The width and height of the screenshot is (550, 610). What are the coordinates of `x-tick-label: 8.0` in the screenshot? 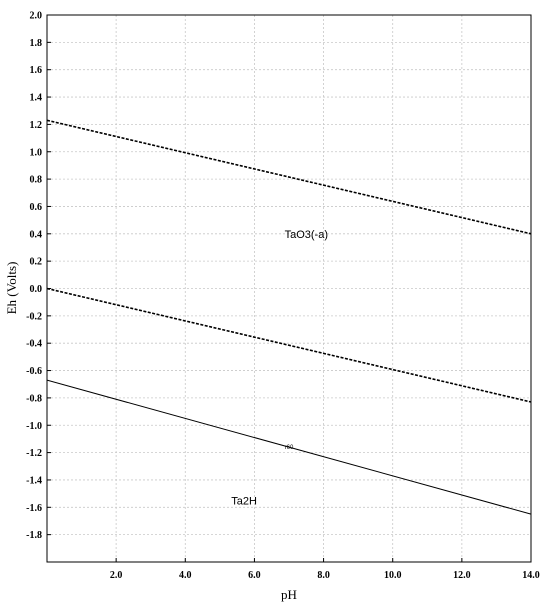 It's located at (323, 575).